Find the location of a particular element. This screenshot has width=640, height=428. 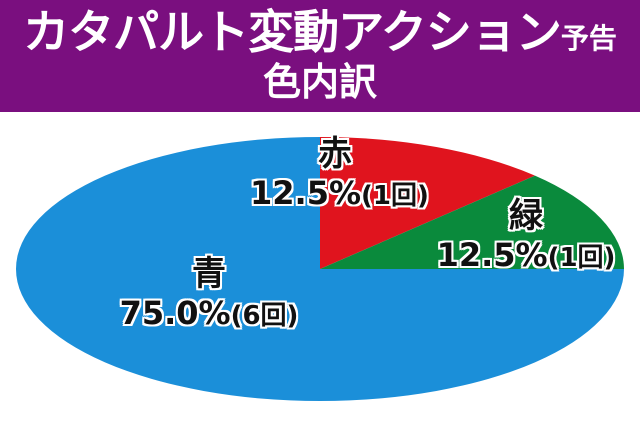

chart-title: カタパルト変動アクション予告 is located at coordinates (320, 35).